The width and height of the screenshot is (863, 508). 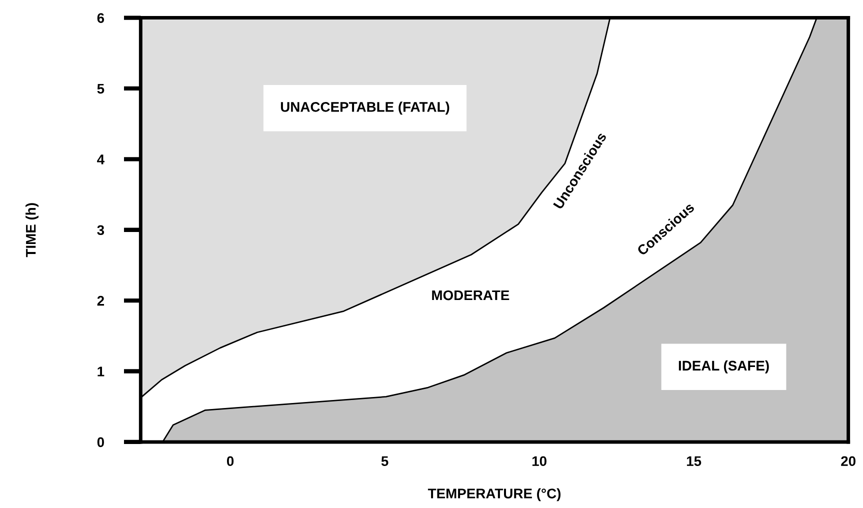 What do you see at coordinates (100, 89) in the screenshot?
I see `y-tick-label: 5` at bounding box center [100, 89].